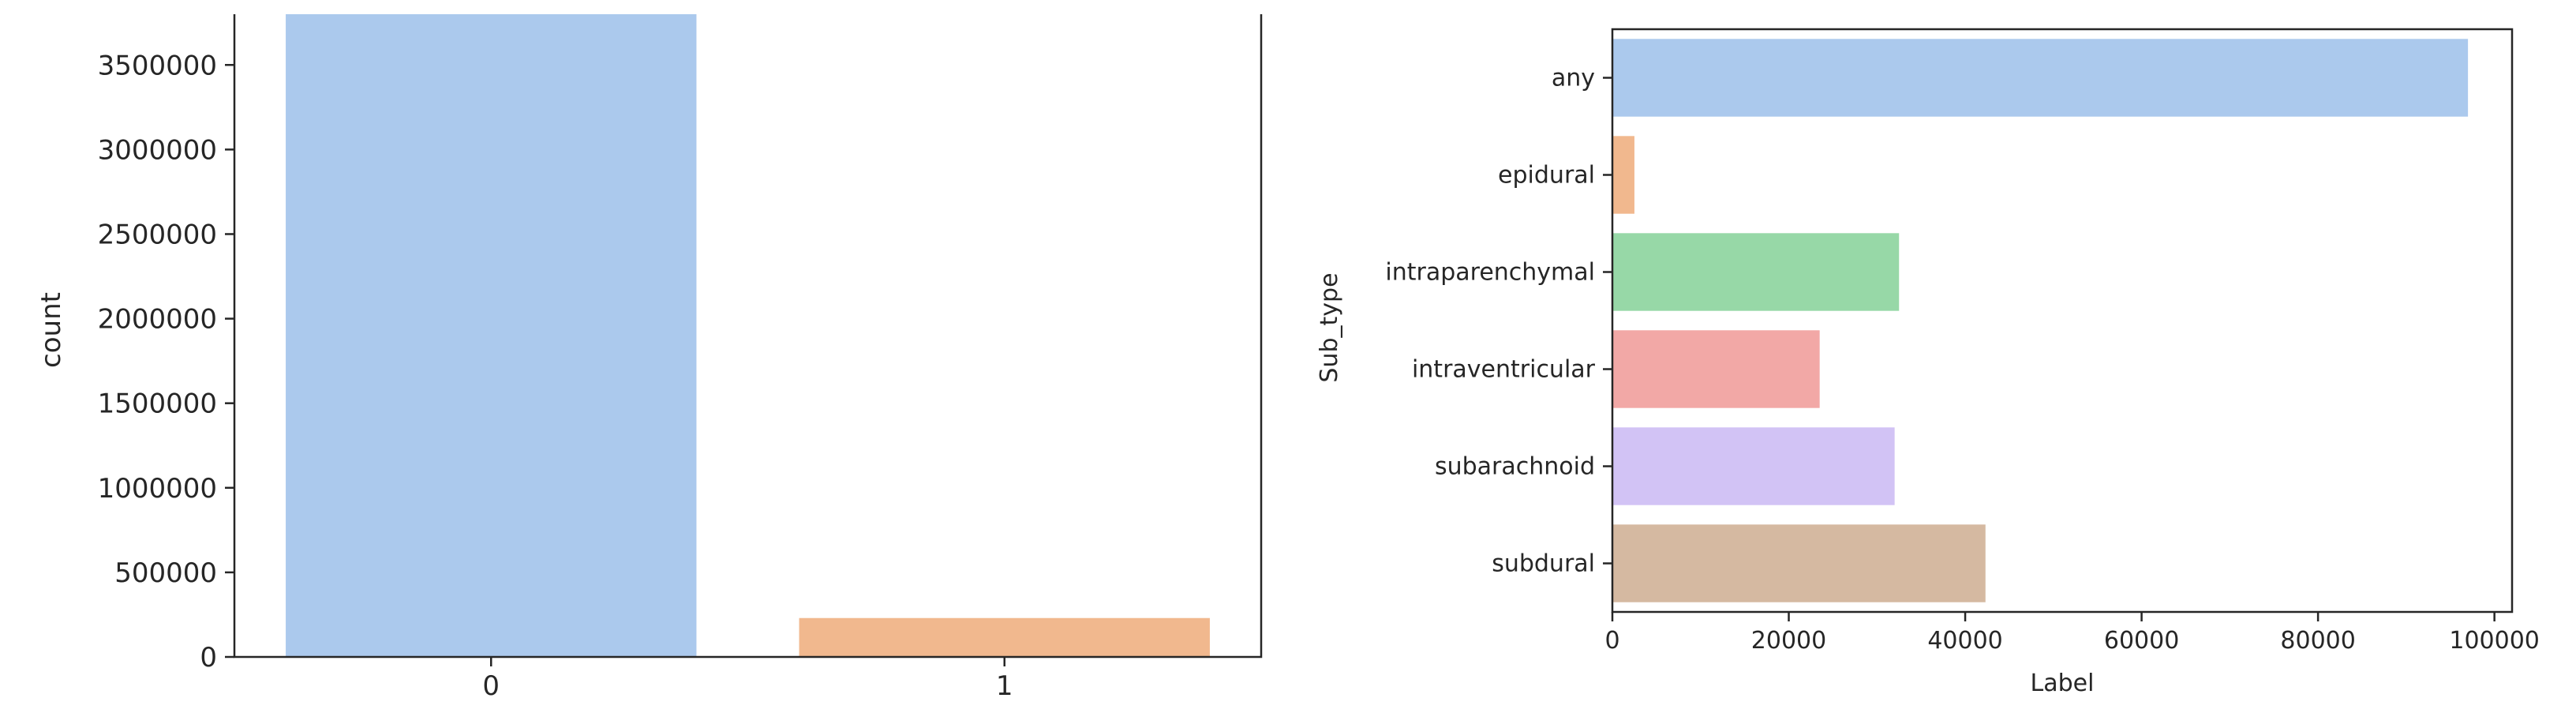  I want to click on right-y-tick-label: intraparenchymal, so click(1490, 273).